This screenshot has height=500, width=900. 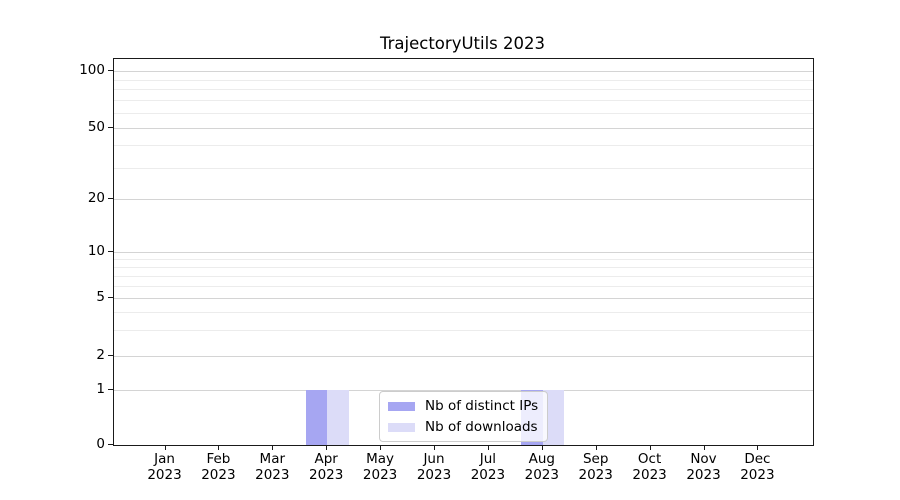 I want to click on y-tick-label: 10, so click(x=96, y=250).